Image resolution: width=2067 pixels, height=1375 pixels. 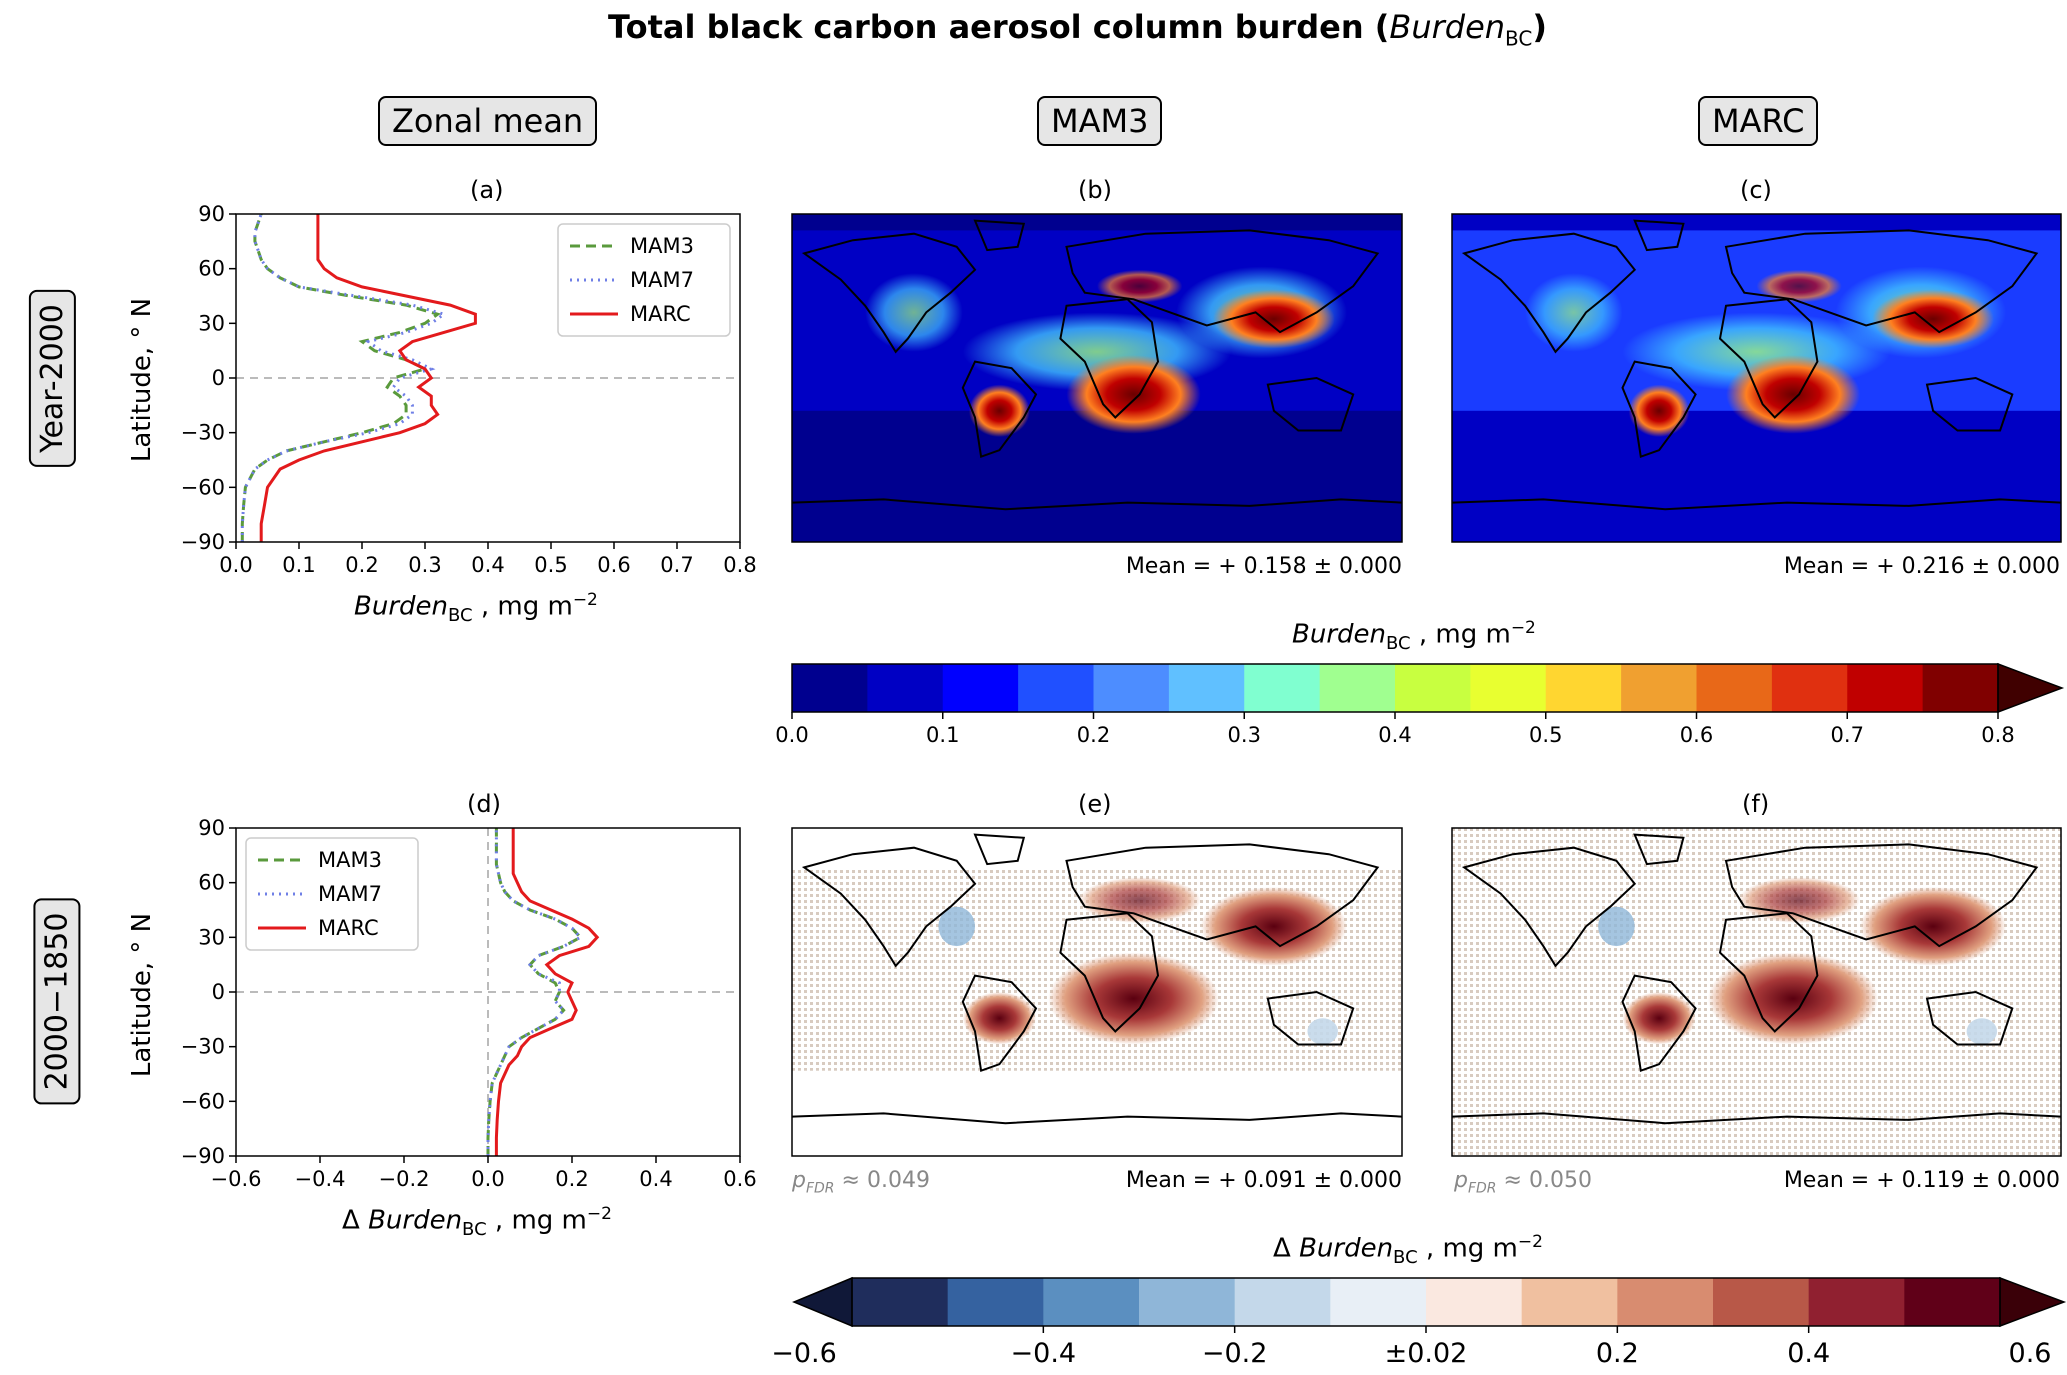 What do you see at coordinates (534, 992) in the screenshot?
I see `series-line-mam3` at bounding box center [534, 992].